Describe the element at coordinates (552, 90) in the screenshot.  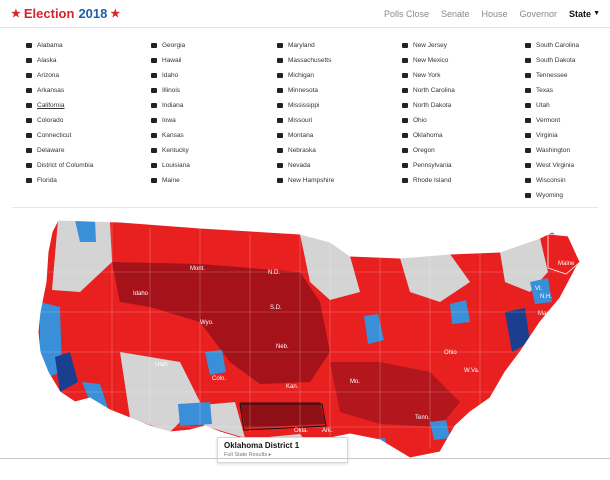
I see `state-link-texas: Texas` at that location.